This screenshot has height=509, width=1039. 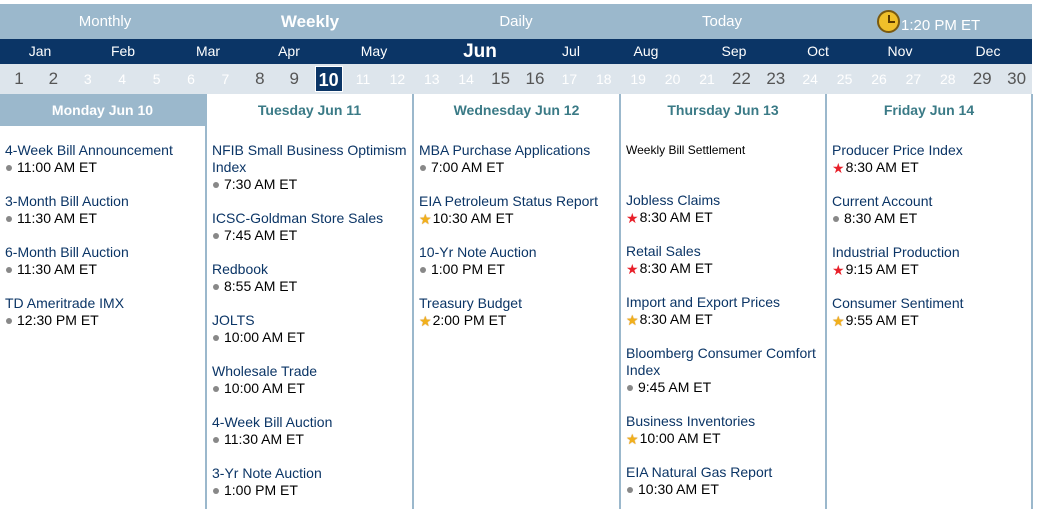 I want to click on day-3: 3, so click(x=87, y=79).